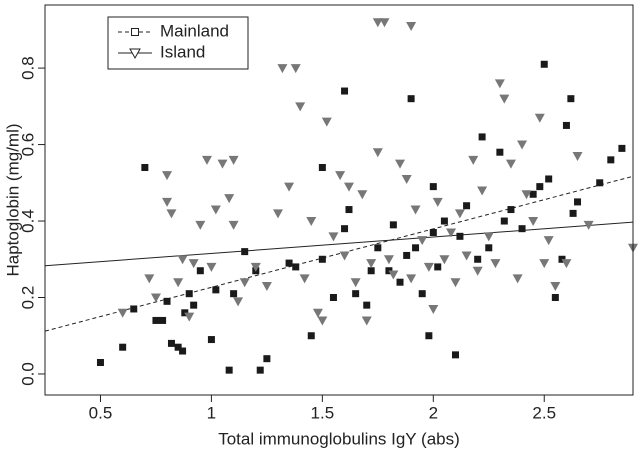 The height and width of the screenshot is (460, 640). Describe the element at coordinates (135, 54) in the screenshot. I see `legend-marker` at that location.